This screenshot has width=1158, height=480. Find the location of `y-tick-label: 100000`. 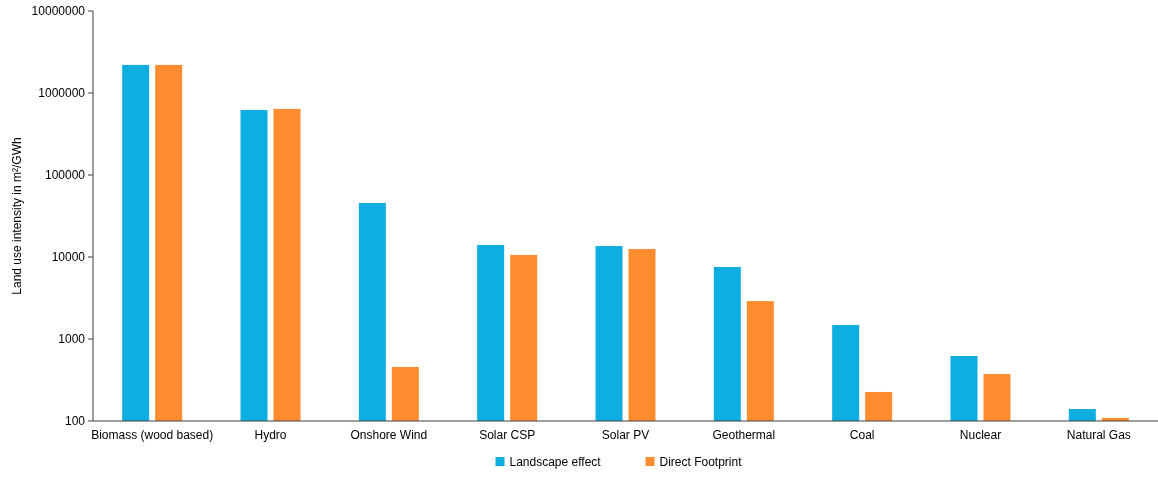

y-tick-label: 100000 is located at coordinates (65, 175).